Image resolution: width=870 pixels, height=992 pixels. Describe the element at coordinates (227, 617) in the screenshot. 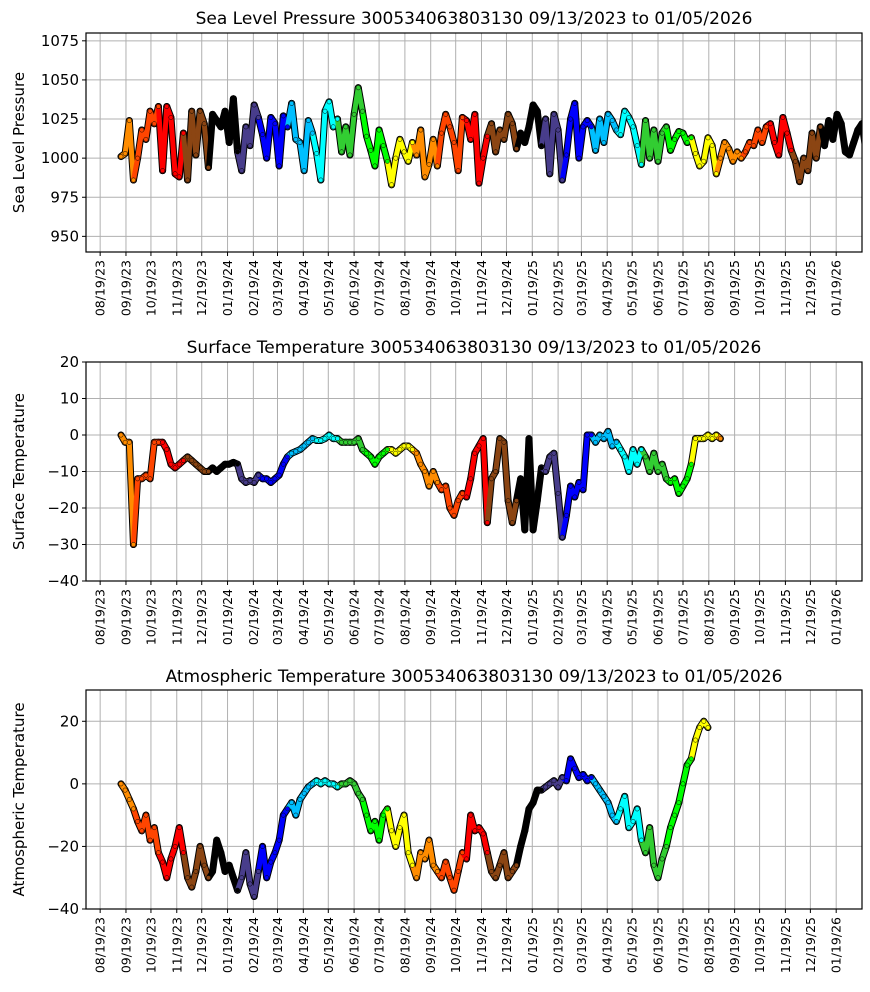

I see `x-tick-label: 01/19/24` at that location.